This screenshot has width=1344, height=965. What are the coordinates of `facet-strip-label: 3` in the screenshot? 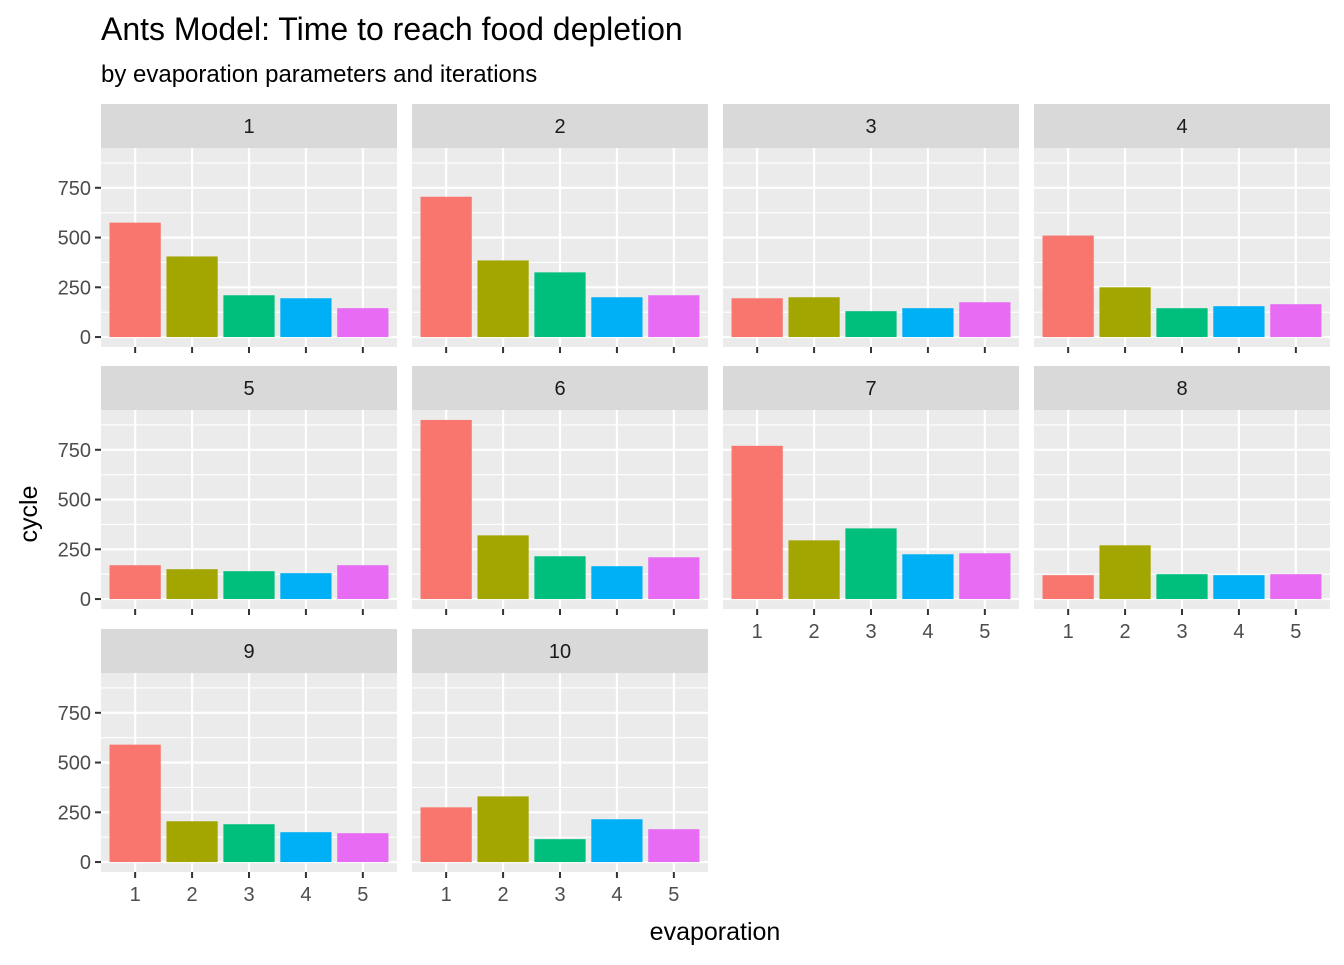 It's located at (870, 127).